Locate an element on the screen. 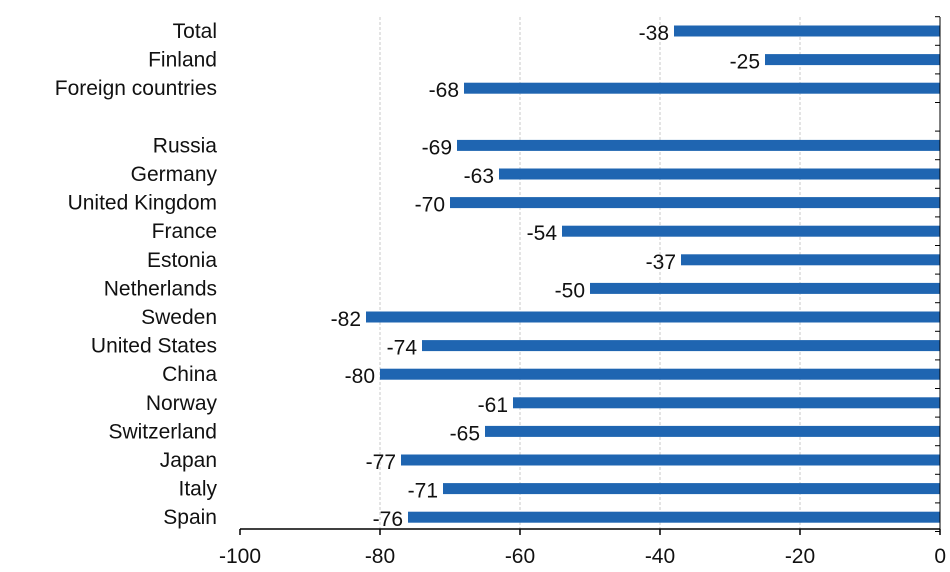 The image size is (950, 572). tick-label: -100 is located at coordinates (240, 556).